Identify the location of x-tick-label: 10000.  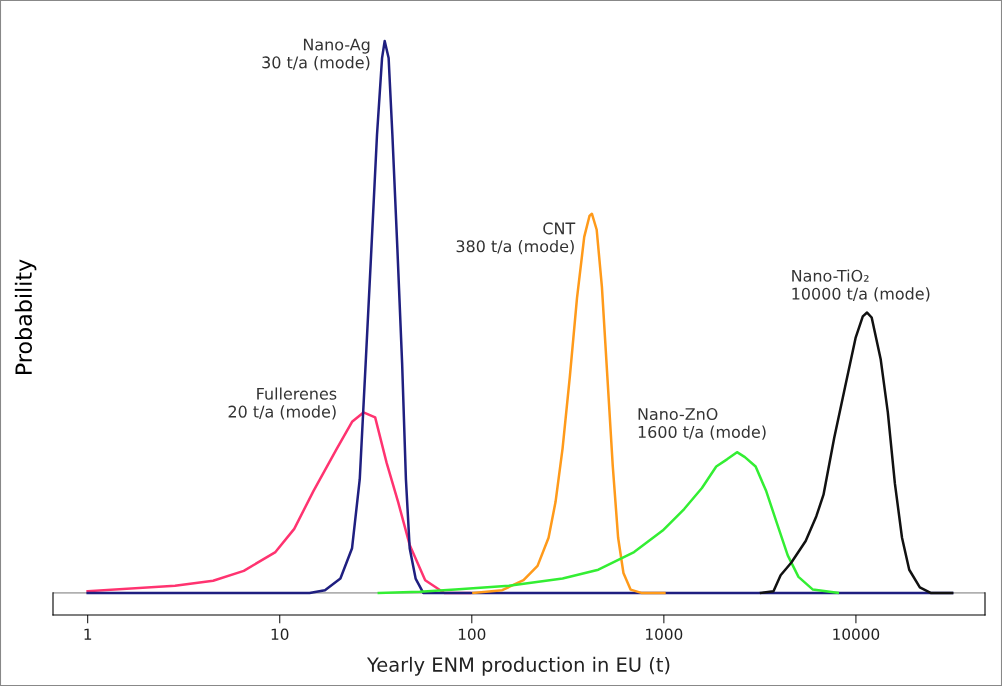
(856, 634).